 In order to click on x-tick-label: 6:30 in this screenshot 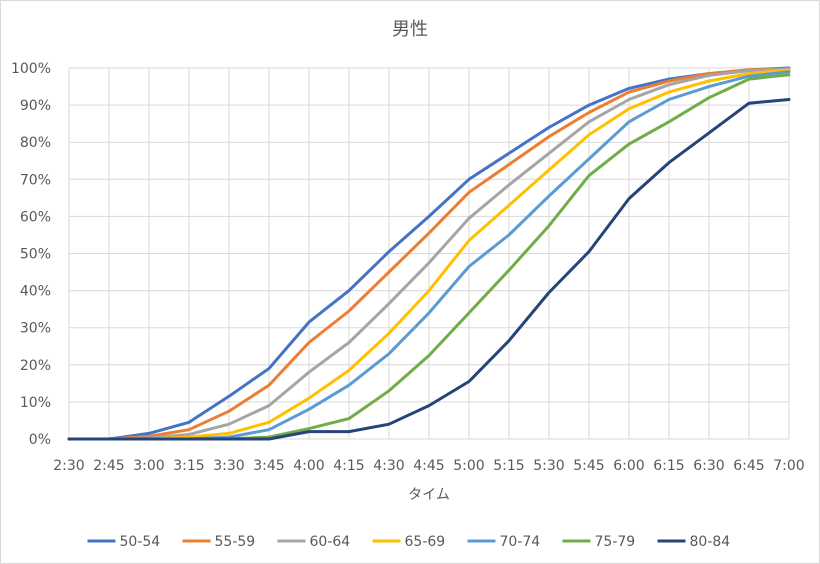, I will do `click(708, 466)`.